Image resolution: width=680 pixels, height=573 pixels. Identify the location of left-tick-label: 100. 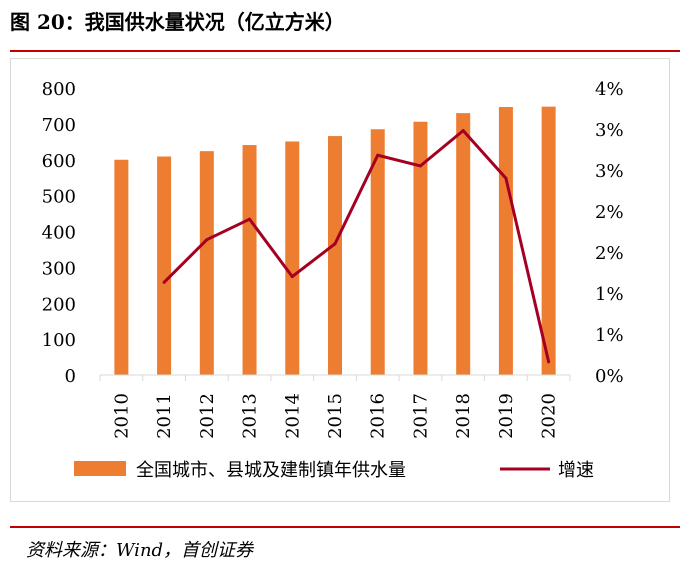
(59, 340).